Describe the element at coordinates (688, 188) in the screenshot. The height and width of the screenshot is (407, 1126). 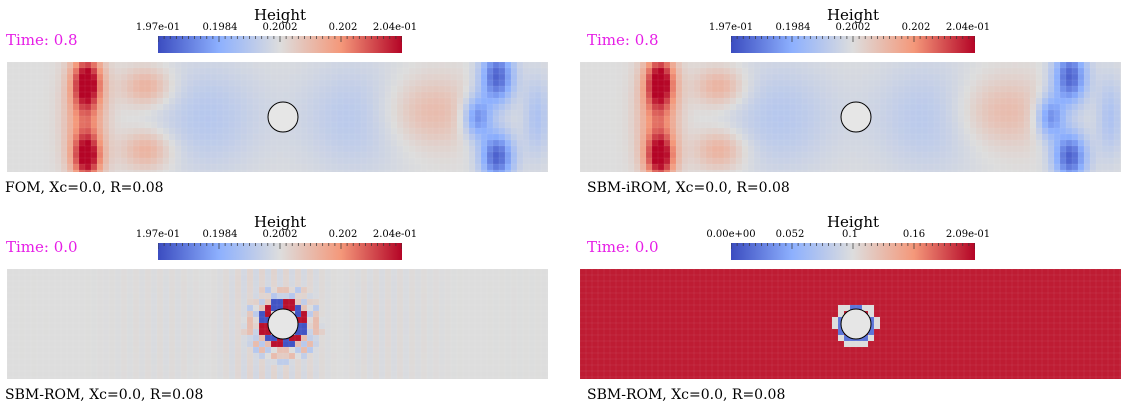
I see `panel-caption: SBM-iROM, Xc=0.0, R=0.08` at that location.